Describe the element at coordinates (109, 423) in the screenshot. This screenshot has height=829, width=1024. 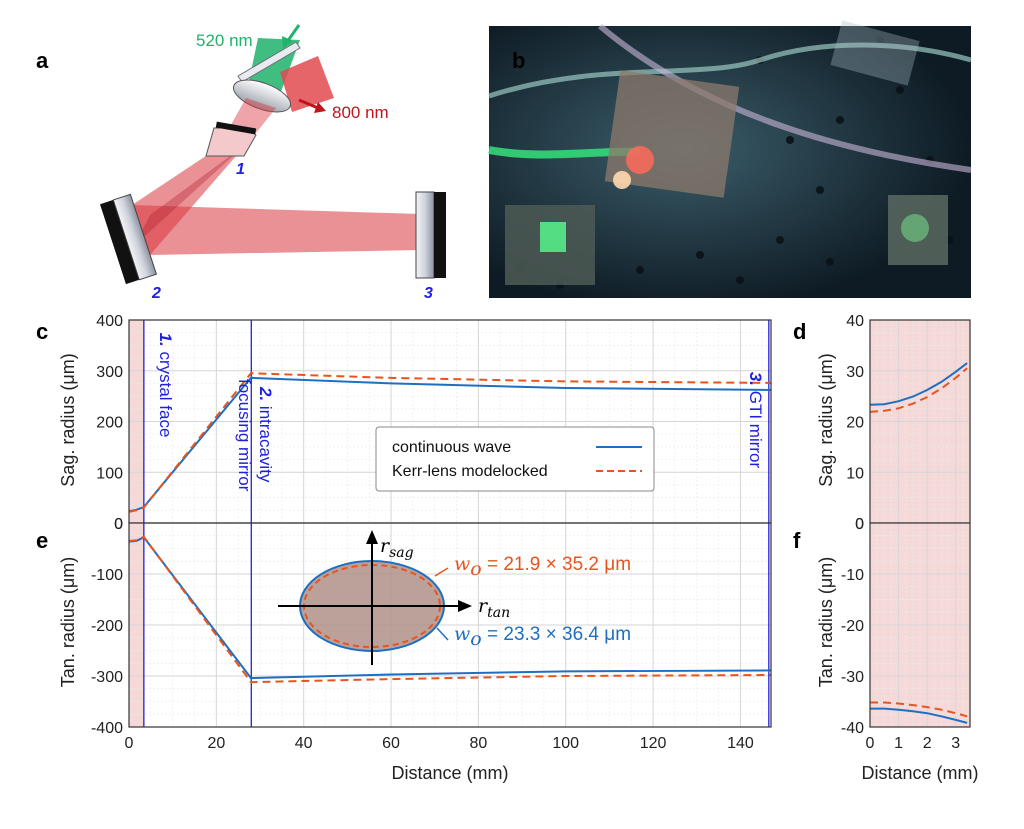
I see `y-tick-label: 200` at that location.